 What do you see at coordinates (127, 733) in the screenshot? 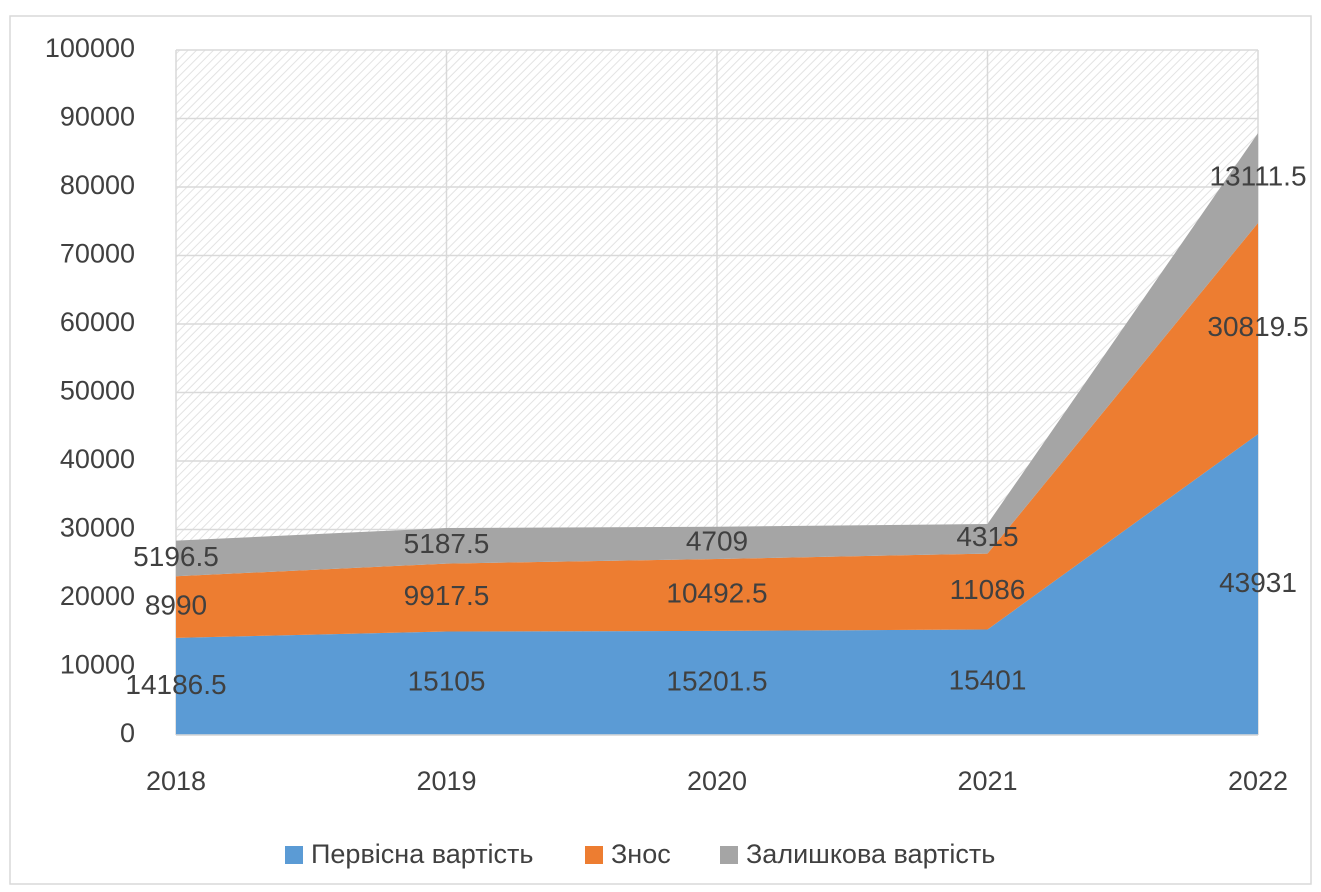
I see `y-tick-label: 0` at bounding box center [127, 733].